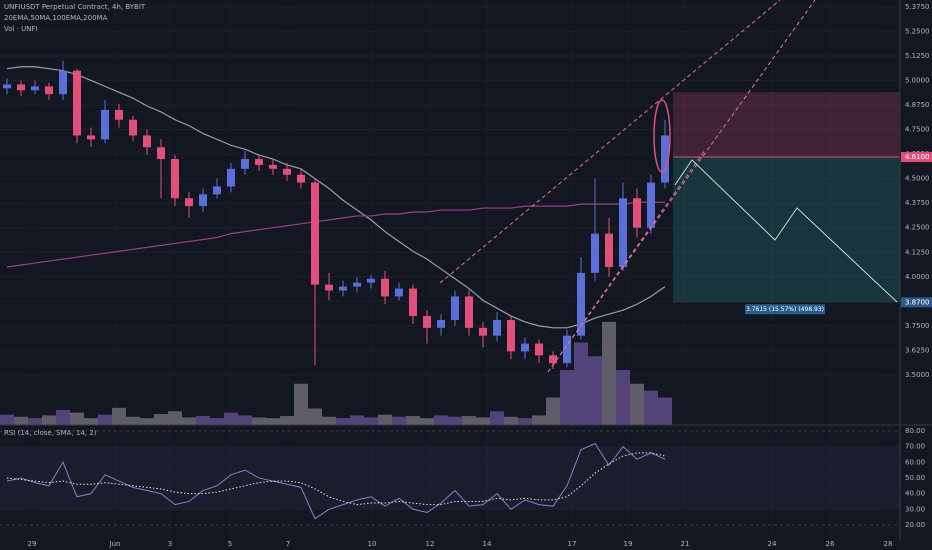  I want to click on time-label: 5, so click(230, 544).